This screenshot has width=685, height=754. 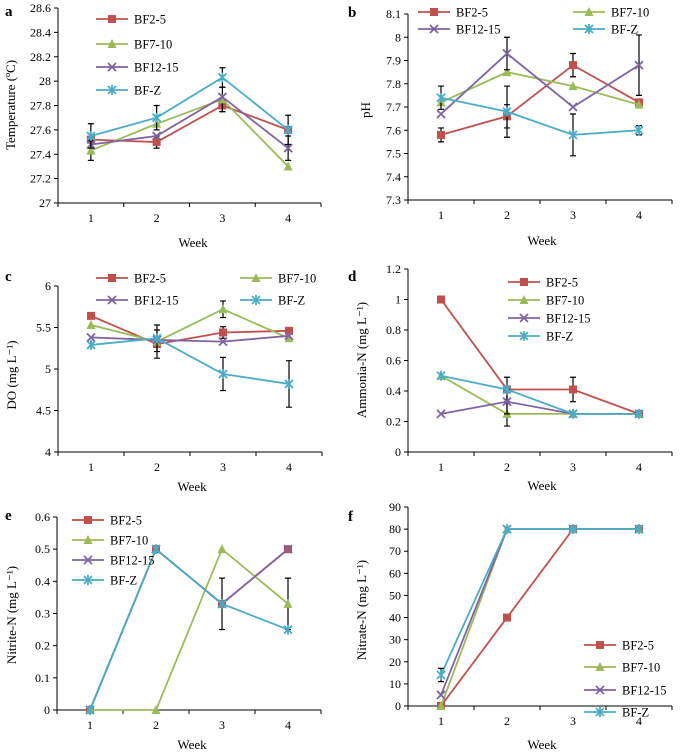 What do you see at coordinates (393, 14) in the screenshot?
I see `y-tick-label: 8.1` at bounding box center [393, 14].